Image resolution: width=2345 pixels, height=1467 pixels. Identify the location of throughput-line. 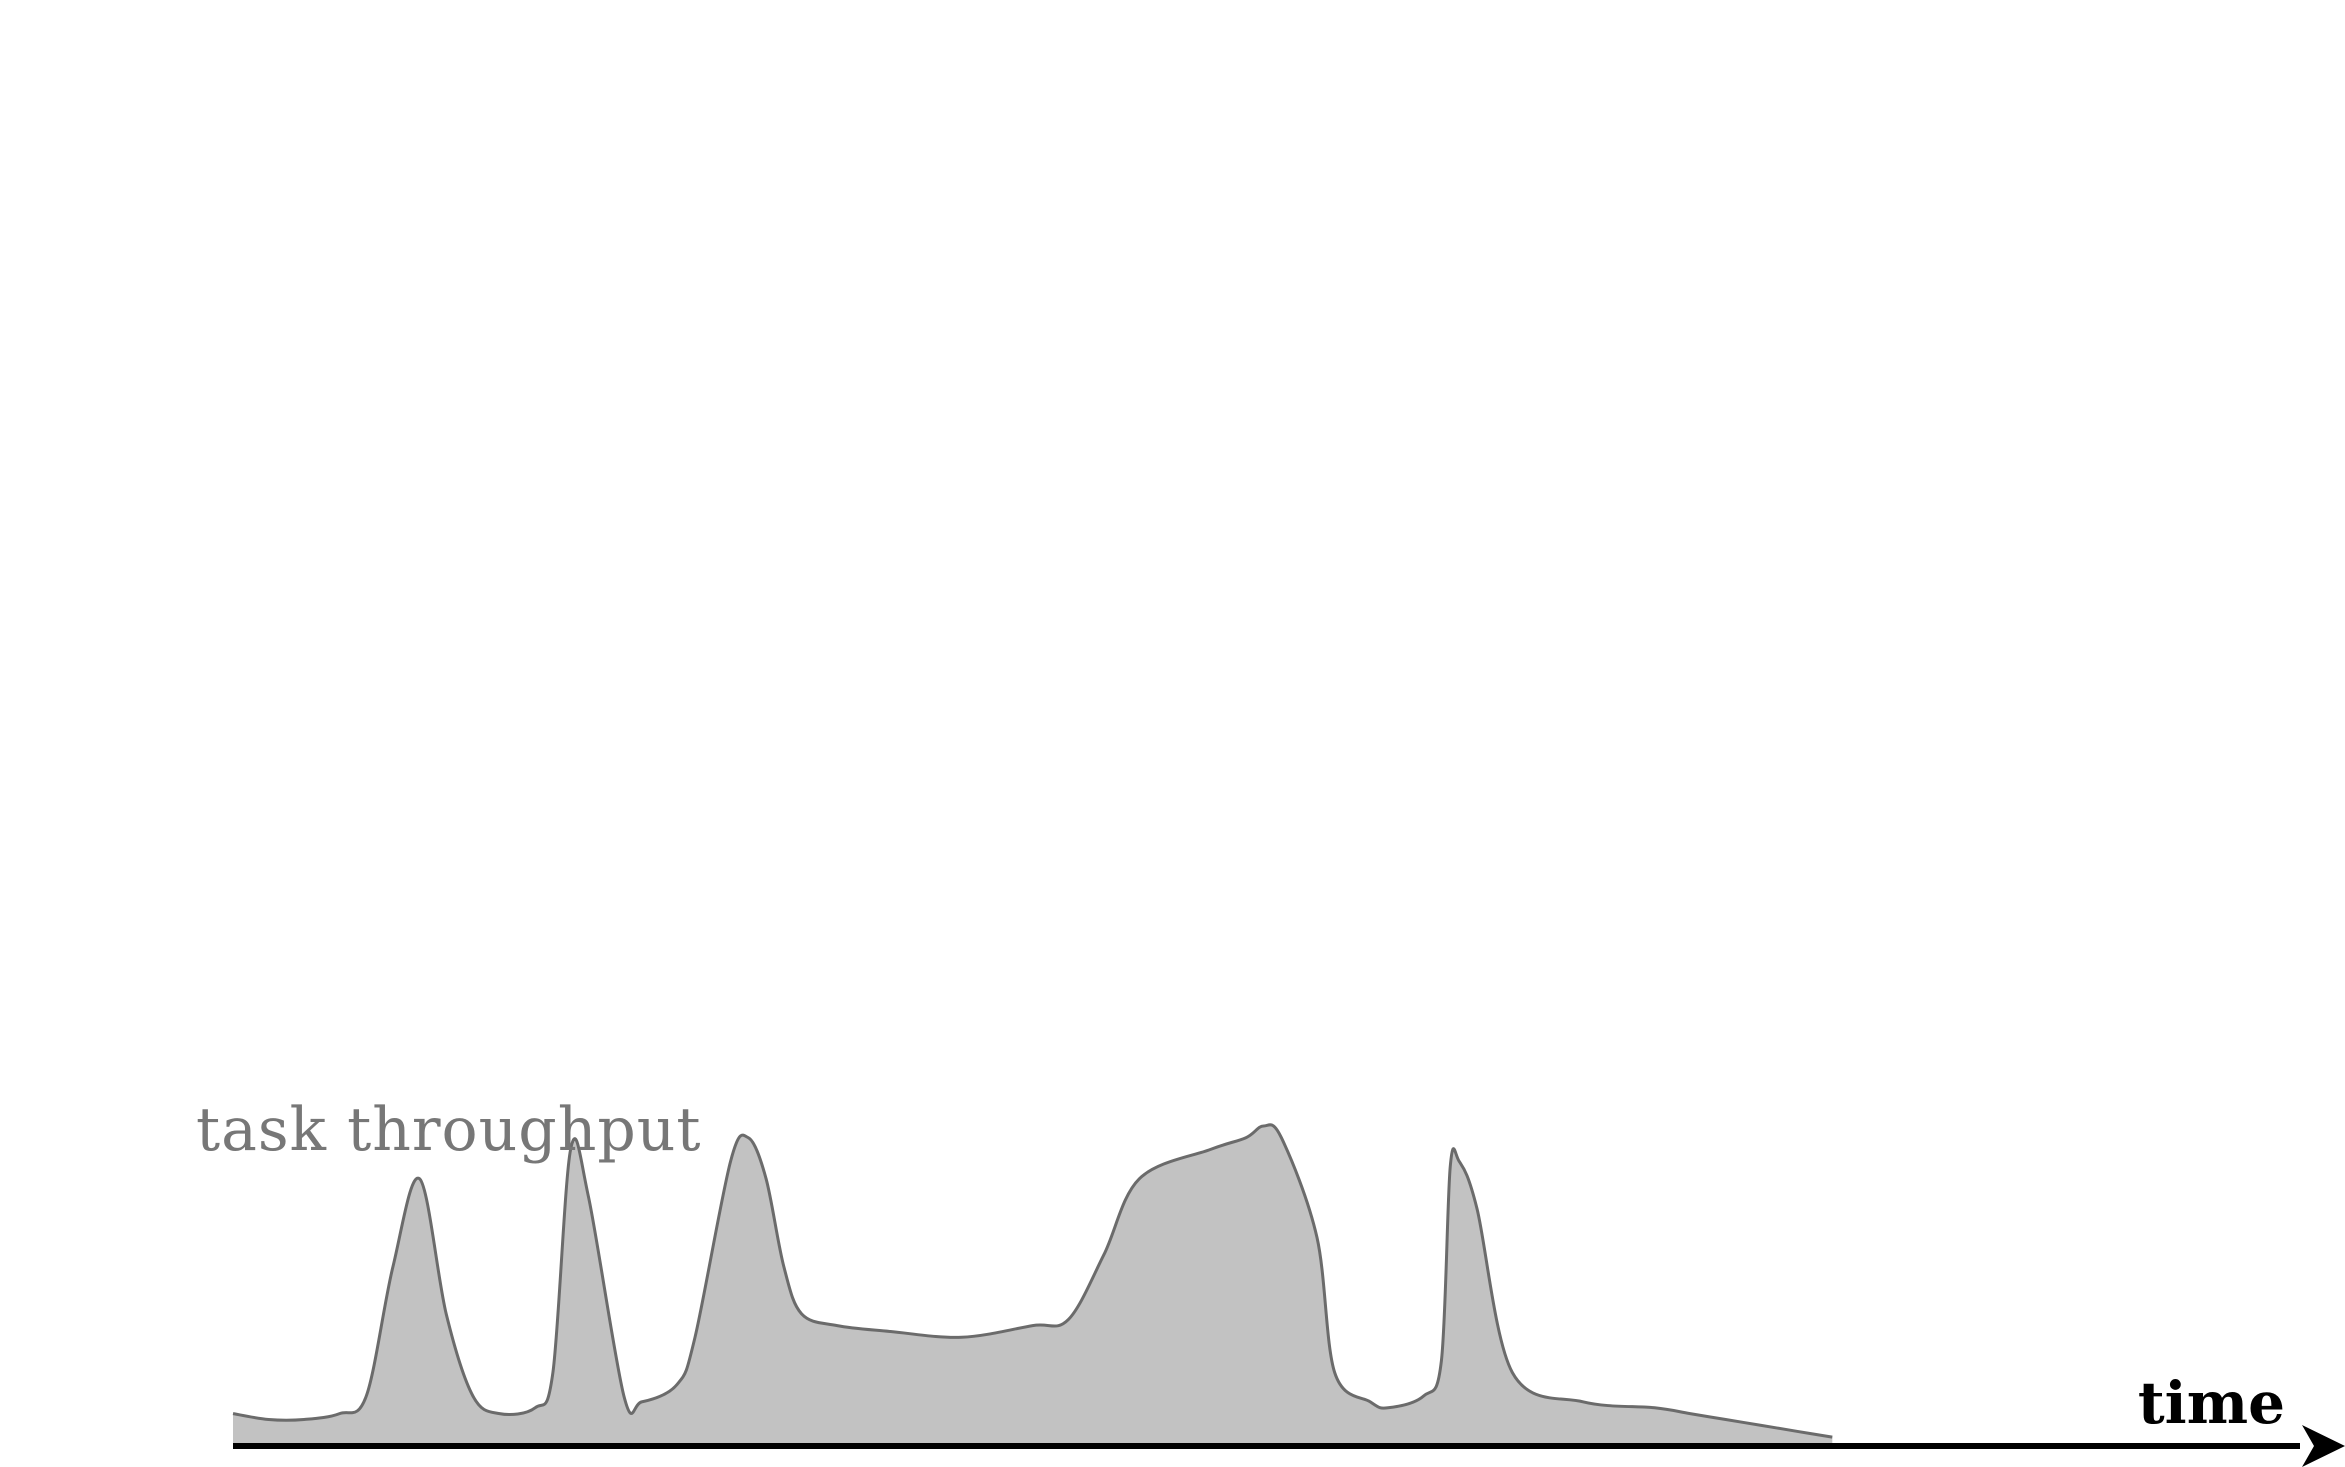
(1032, 1281).